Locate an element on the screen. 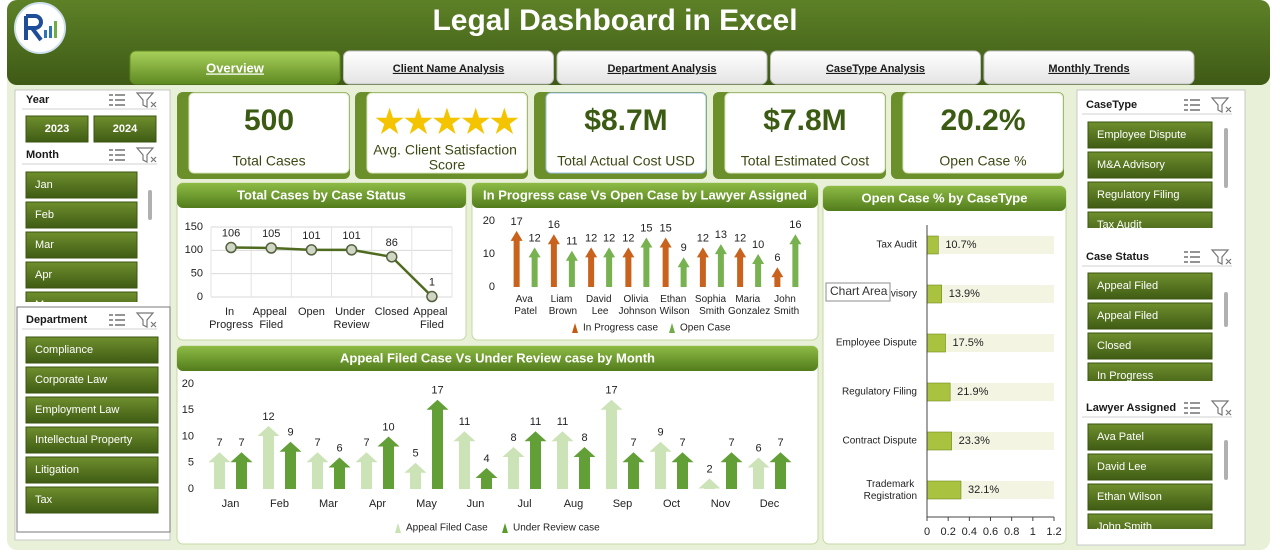 The width and height of the screenshot is (1280, 554). slicer-button: Employee Dispute is located at coordinates (1150, 135).